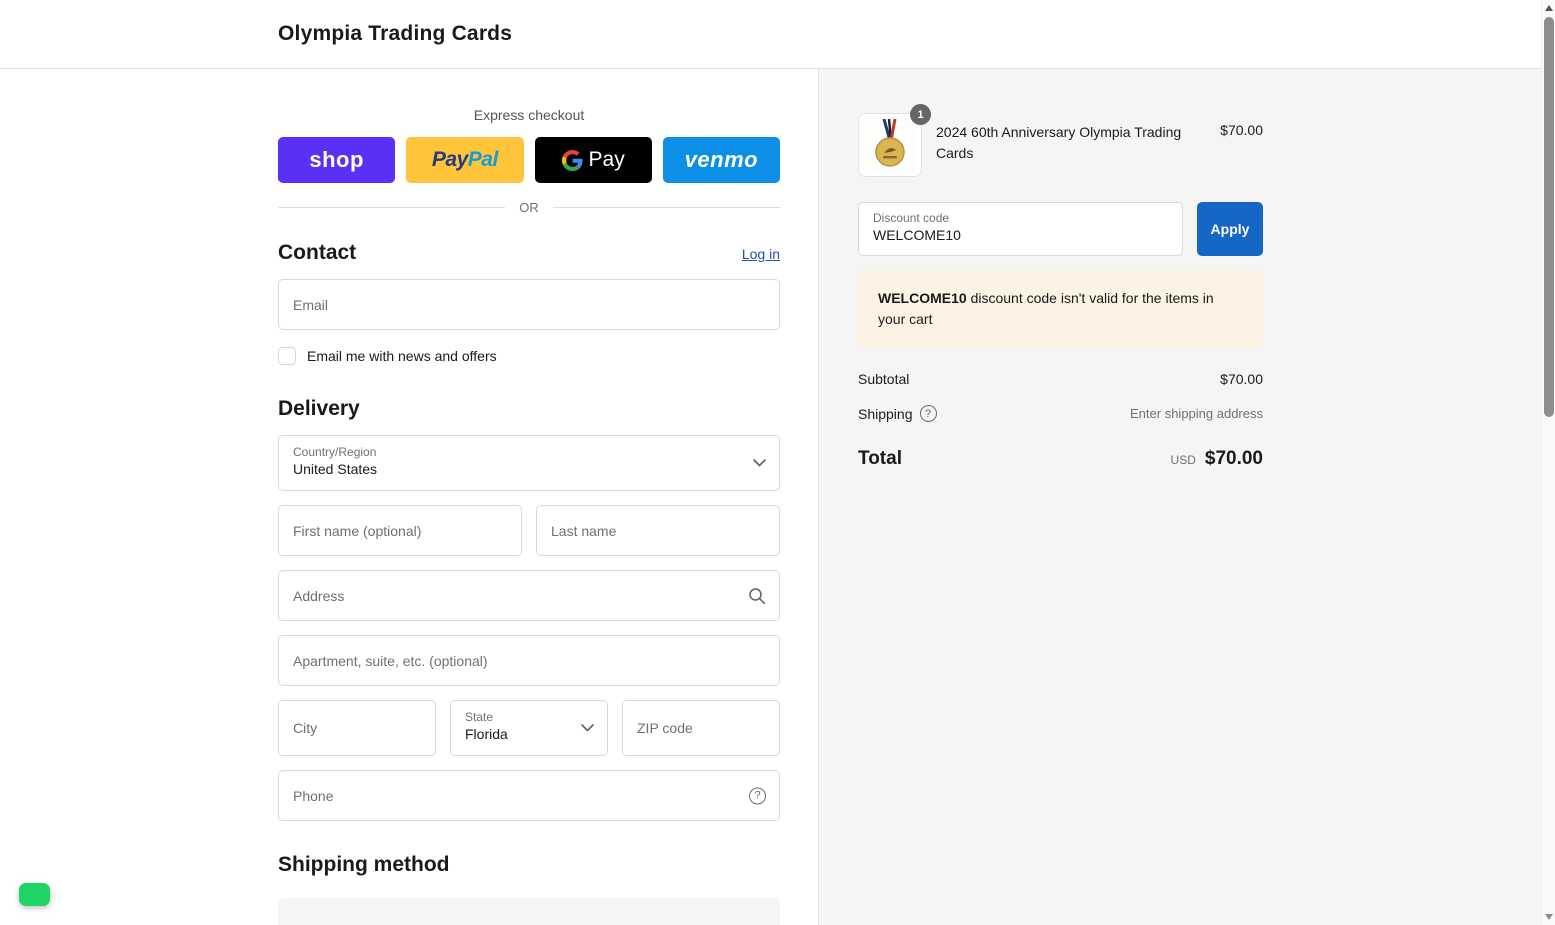 This screenshot has width=1555, height=925. I want to click on venmo-logo: venmo, so click(721, 159).